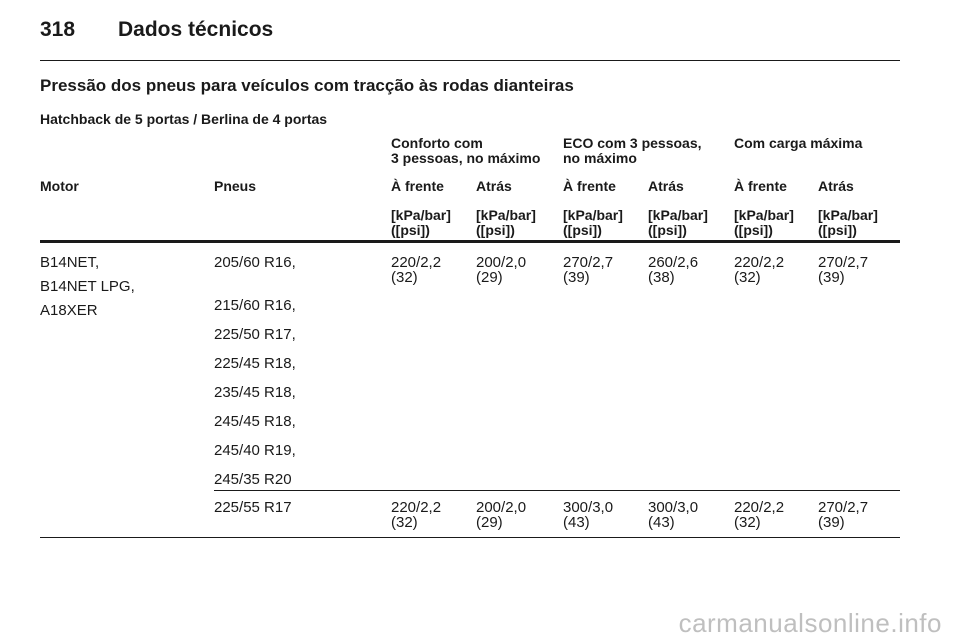 Image resolution: width=960 pixels, height=642 pixels. What do you see at coordinates (255, 305) in the screenshot?
I see `tyre-cell: 215/60 R16,` at bounding box center [255, 305].